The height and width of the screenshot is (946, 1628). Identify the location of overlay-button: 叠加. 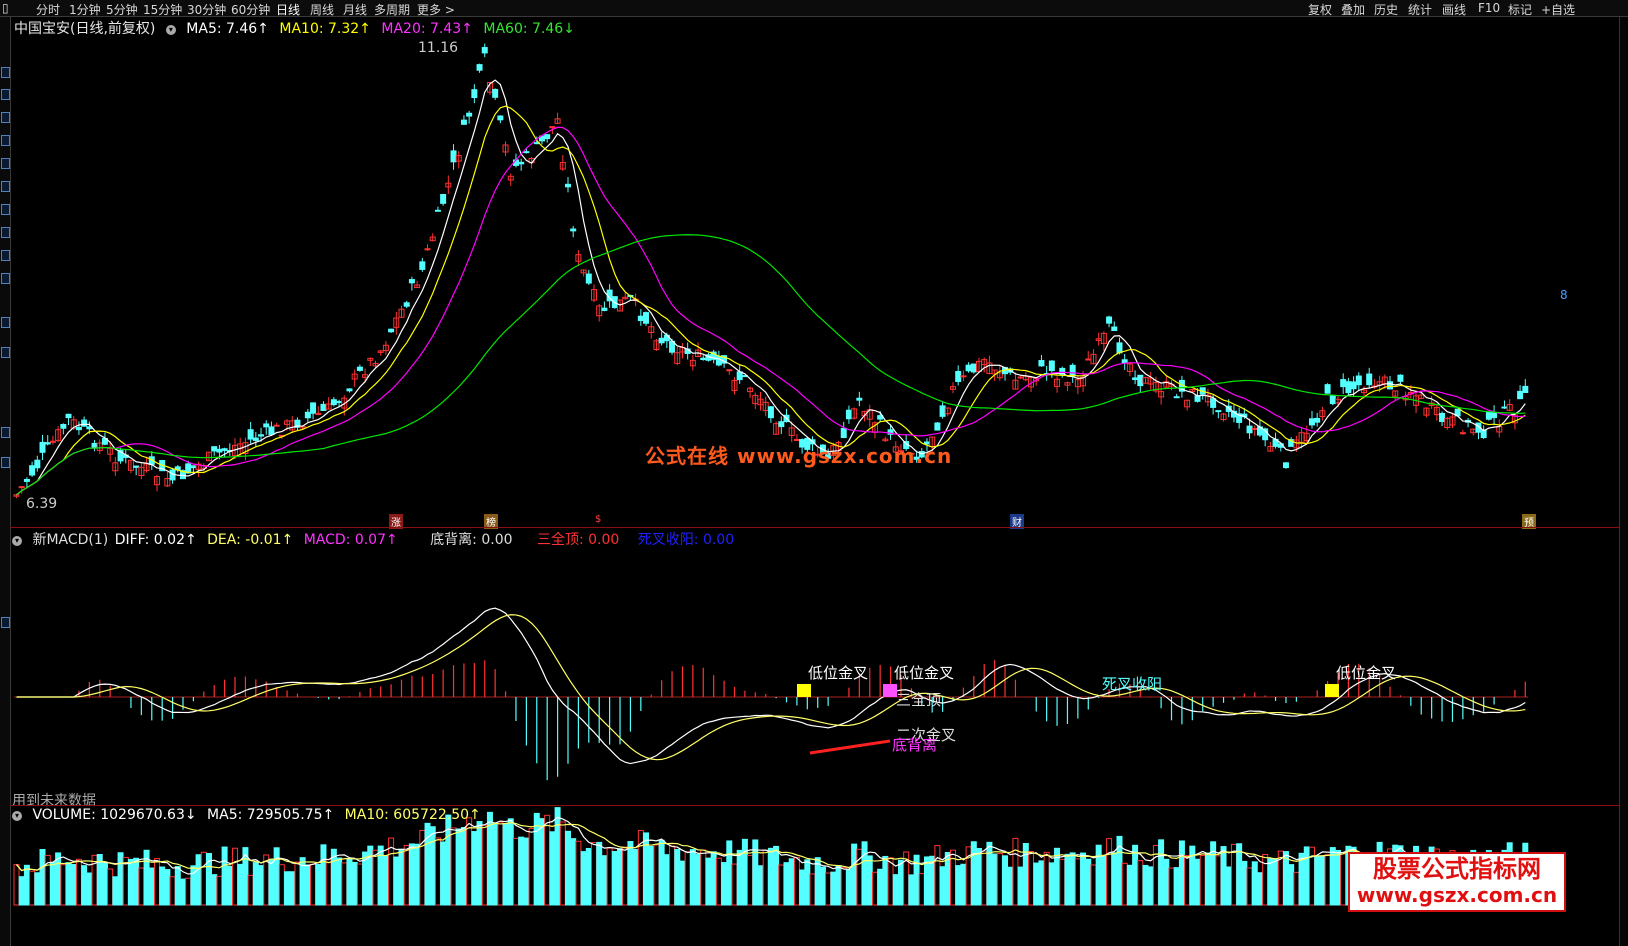
(1353, 10).